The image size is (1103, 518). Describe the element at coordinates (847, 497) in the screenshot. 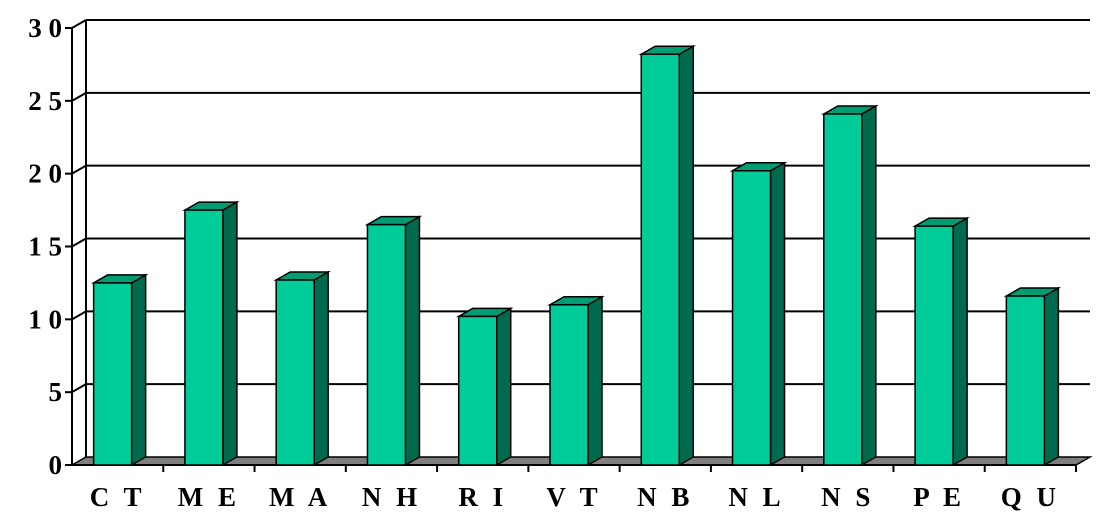

I see `x-tick-label: N S` at that location.